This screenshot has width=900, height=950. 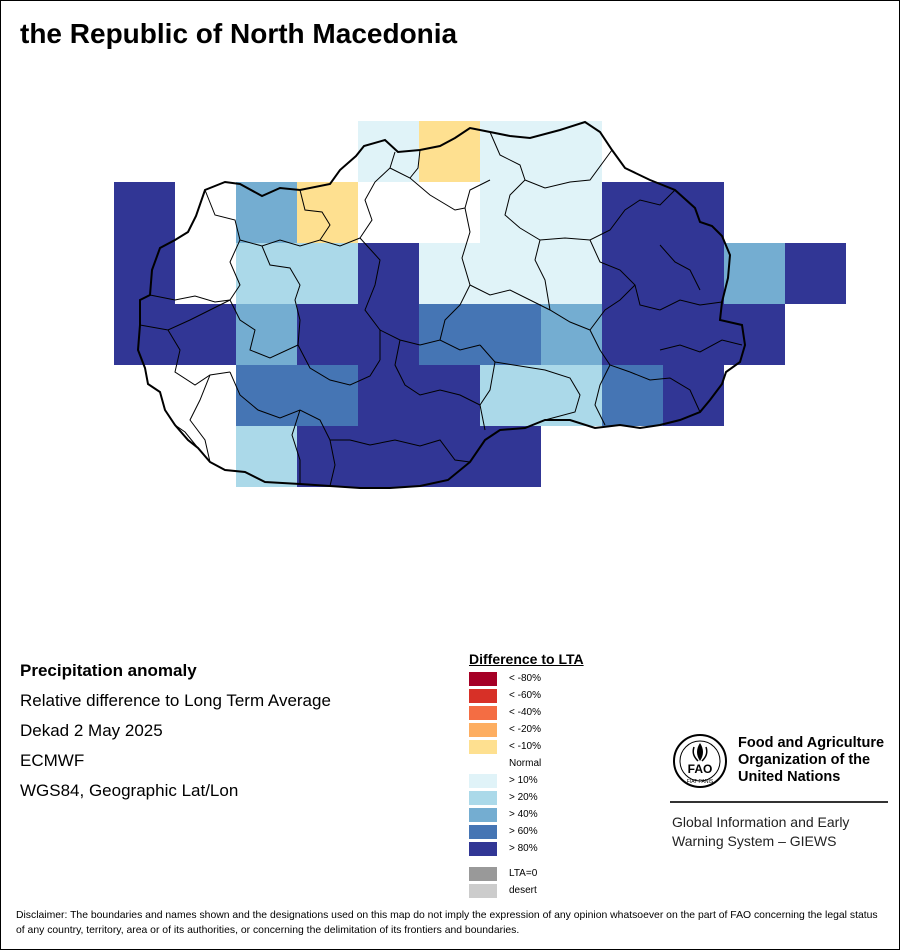 I want to click on legend-label: < -20%, so click(x=525, y=729).